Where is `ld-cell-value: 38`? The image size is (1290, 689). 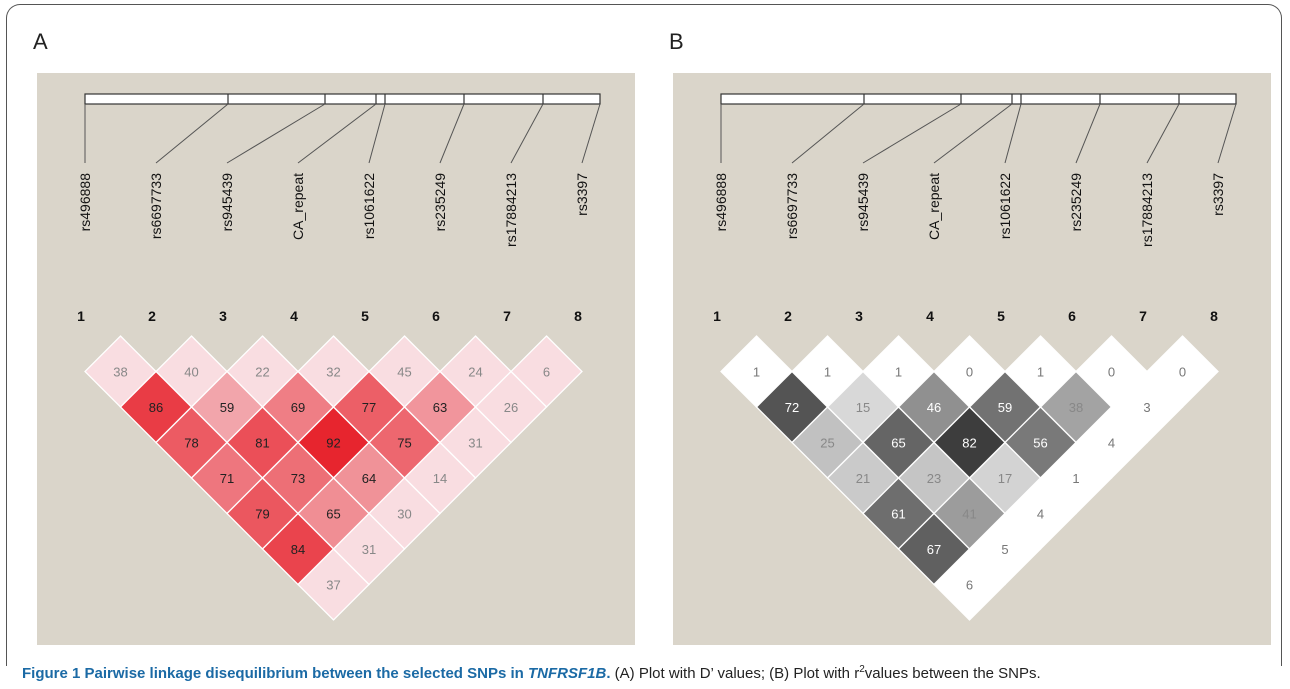
ld-cell-value: 38 is located at coordinates (120, 372).